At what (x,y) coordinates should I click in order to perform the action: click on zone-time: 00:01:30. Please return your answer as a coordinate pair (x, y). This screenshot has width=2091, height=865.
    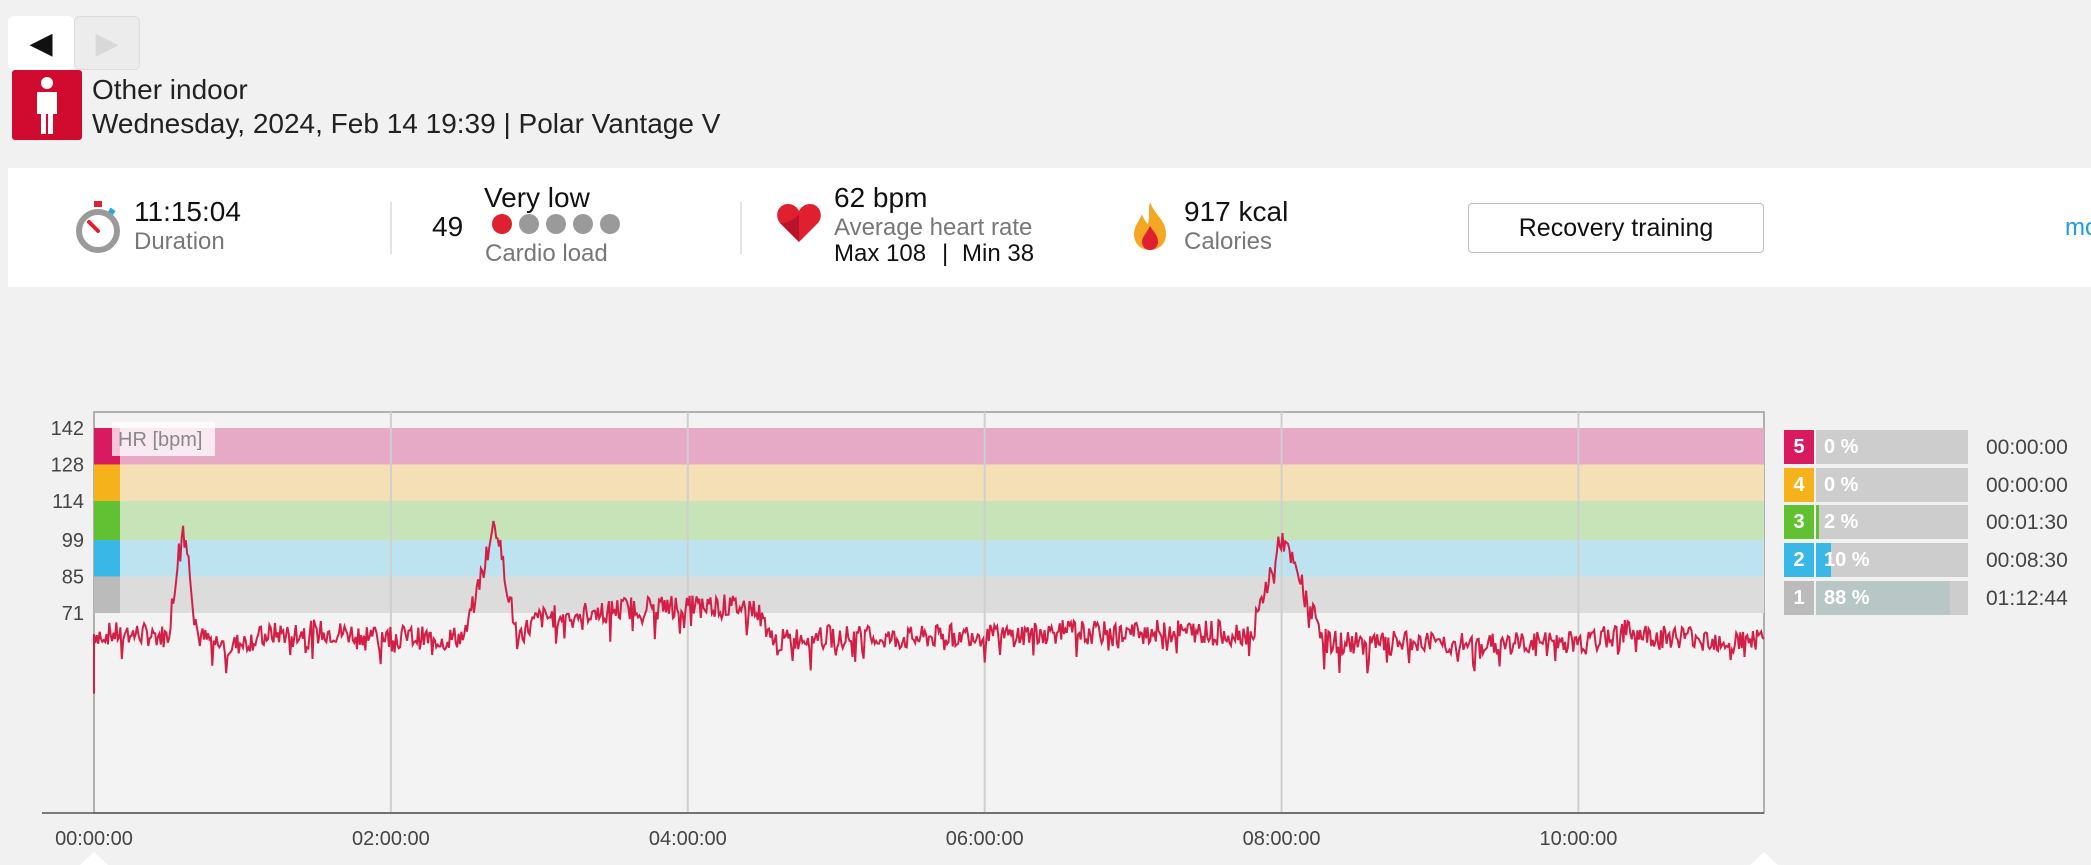
    Looking at the image, I should click on (2027, 522).